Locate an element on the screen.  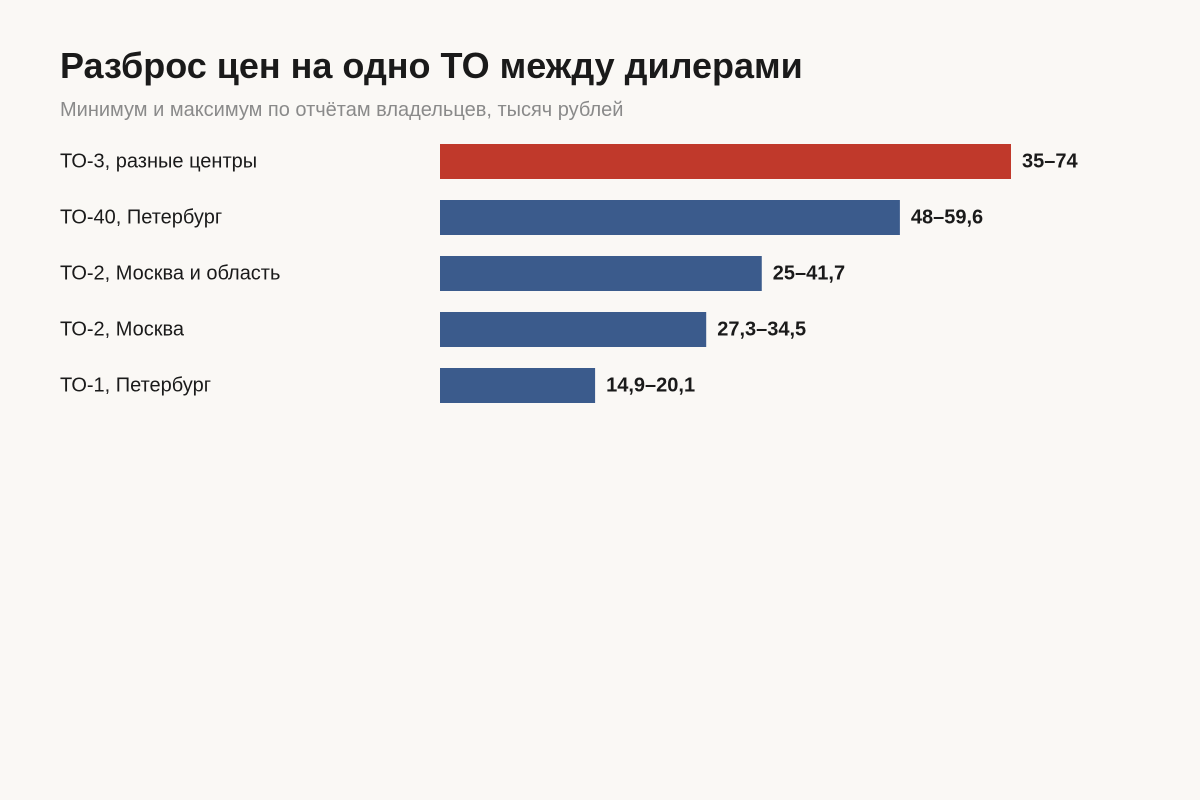
chart-title: Разброс цен на одно ТО между дилерами is located at coordinates (431, 65).